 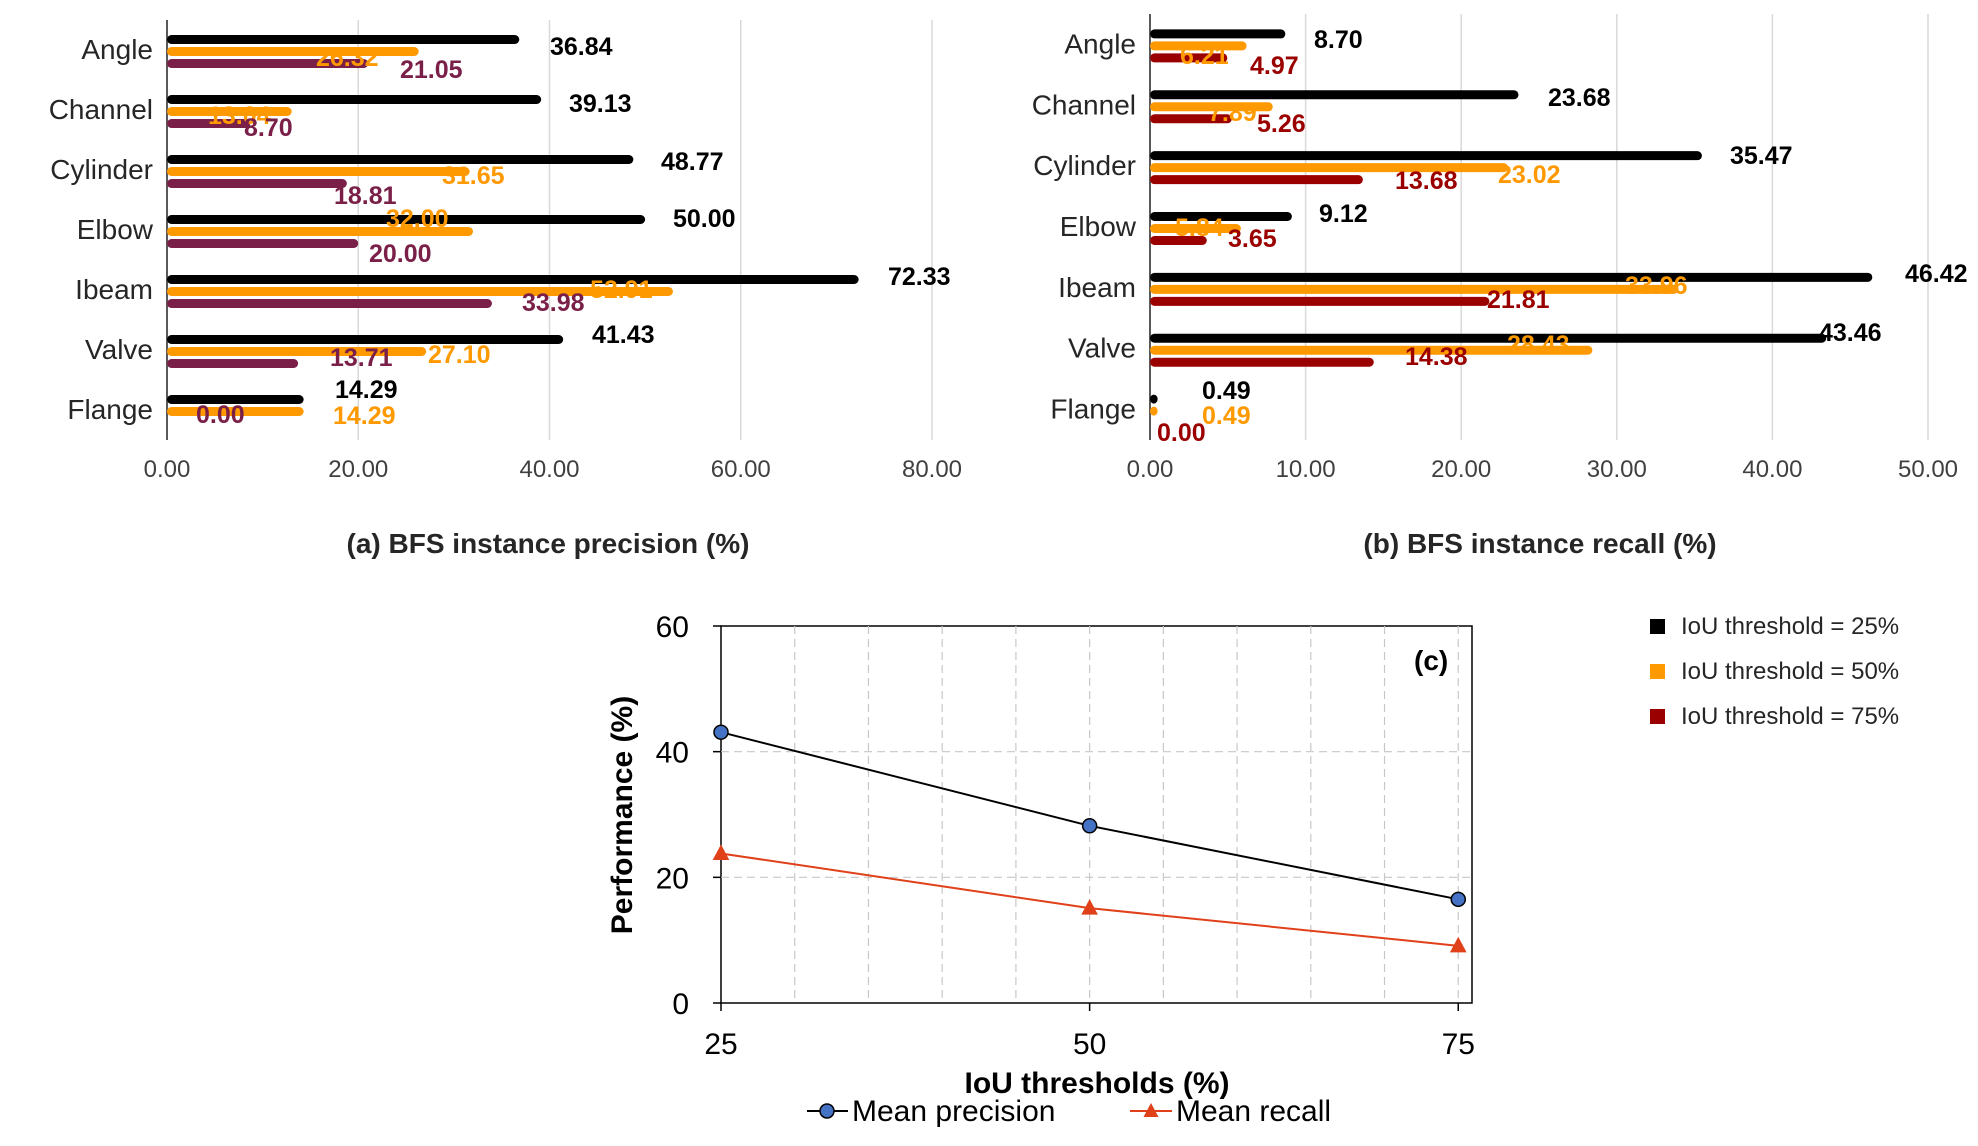 What do you see at coordinates (1281, 124) in the screenshot?
I see `data-label: 5.26` at bounding box center [1281, 124].